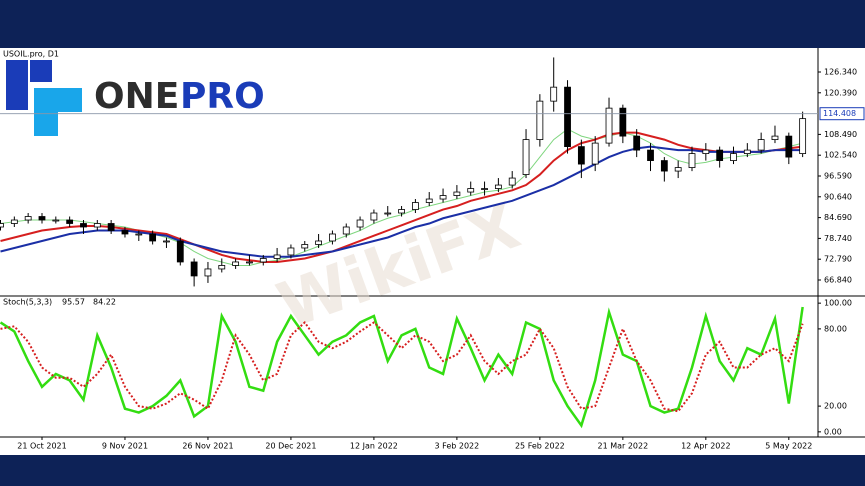 Image resolution: width=865 pixels, height=486 pixels. What do you see at coordinates (838, 196) in the screenshot?
I see `y-tick-label: 90.640` at bounding box center [838, 196].